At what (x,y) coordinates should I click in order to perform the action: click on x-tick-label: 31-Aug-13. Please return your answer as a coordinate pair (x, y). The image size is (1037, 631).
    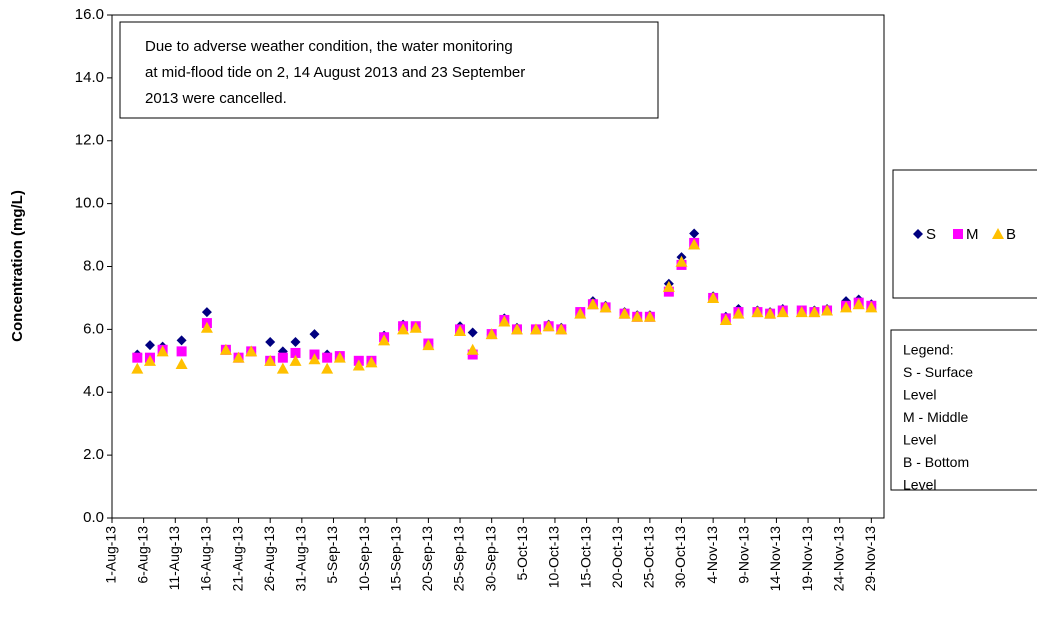
    Looking at the image, I should click on (301, 559).